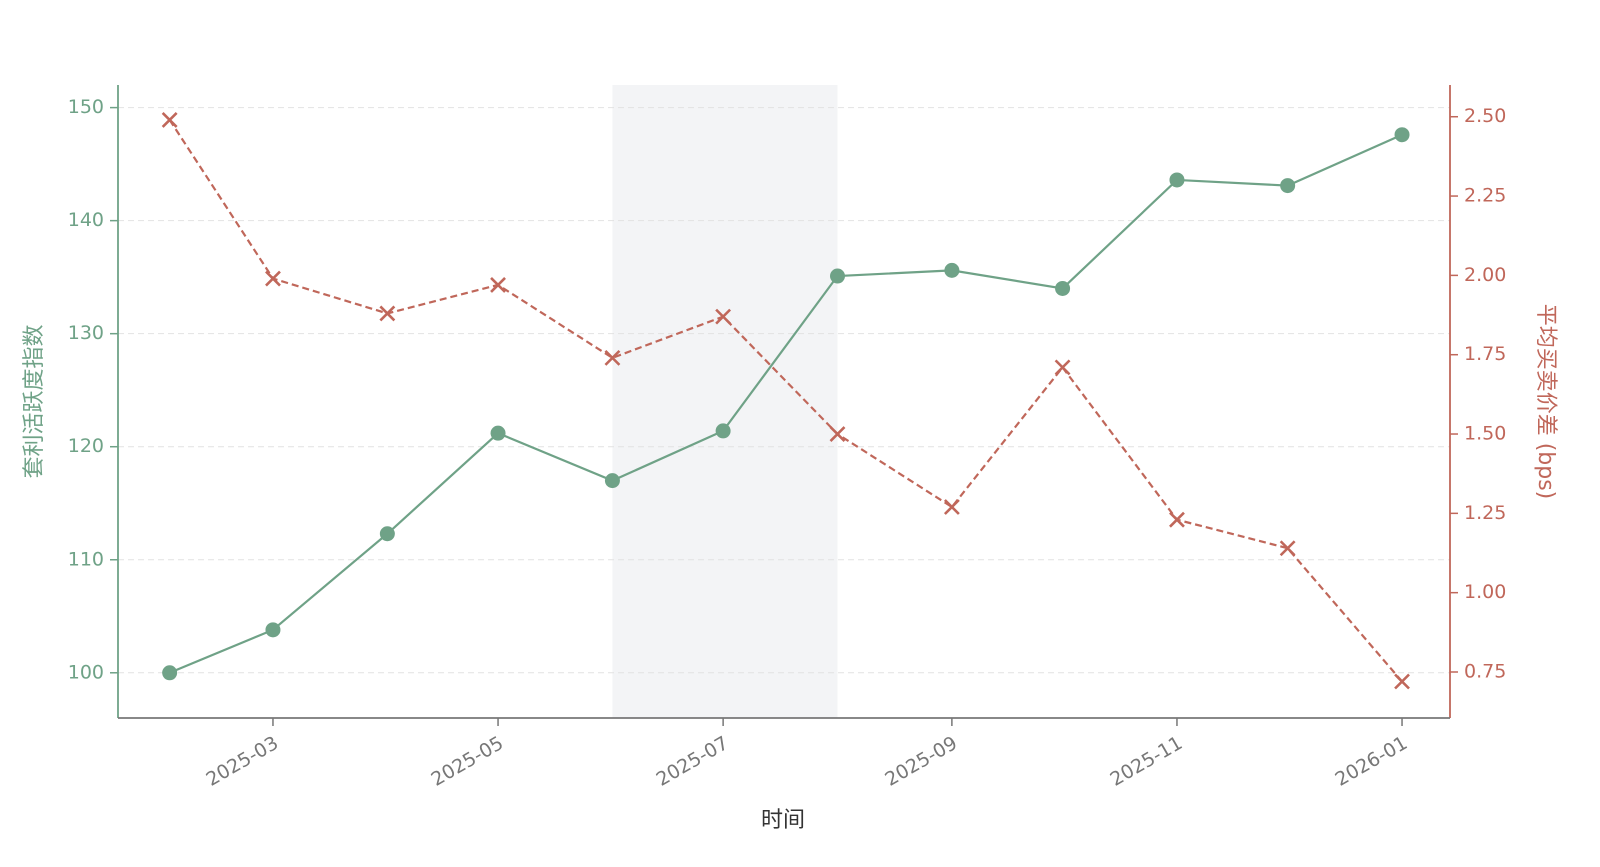  I want to click on y2-tick-label: 0.75, so click(1485, 671).